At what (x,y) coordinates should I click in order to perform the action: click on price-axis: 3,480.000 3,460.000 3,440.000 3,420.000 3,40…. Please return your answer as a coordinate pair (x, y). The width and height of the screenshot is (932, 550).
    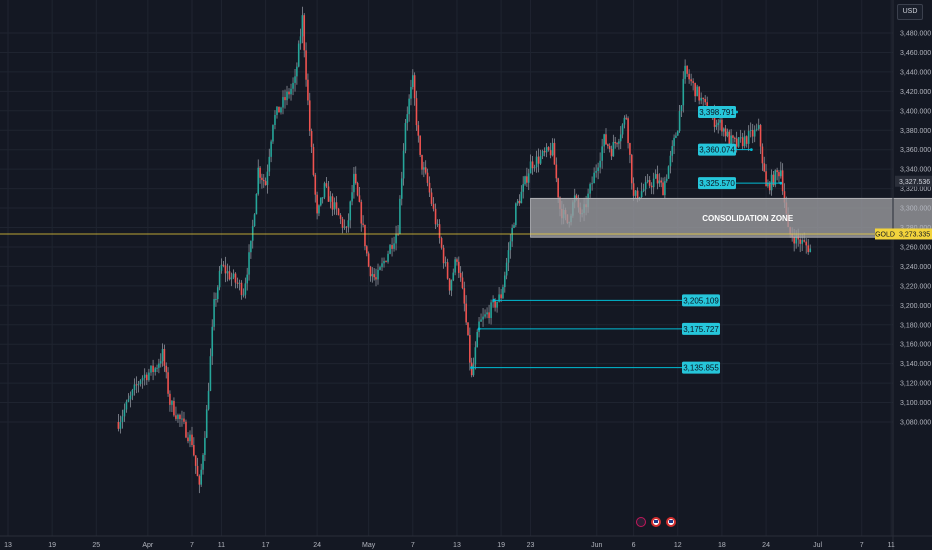
    Looking at the image, I should click on (911, 275).